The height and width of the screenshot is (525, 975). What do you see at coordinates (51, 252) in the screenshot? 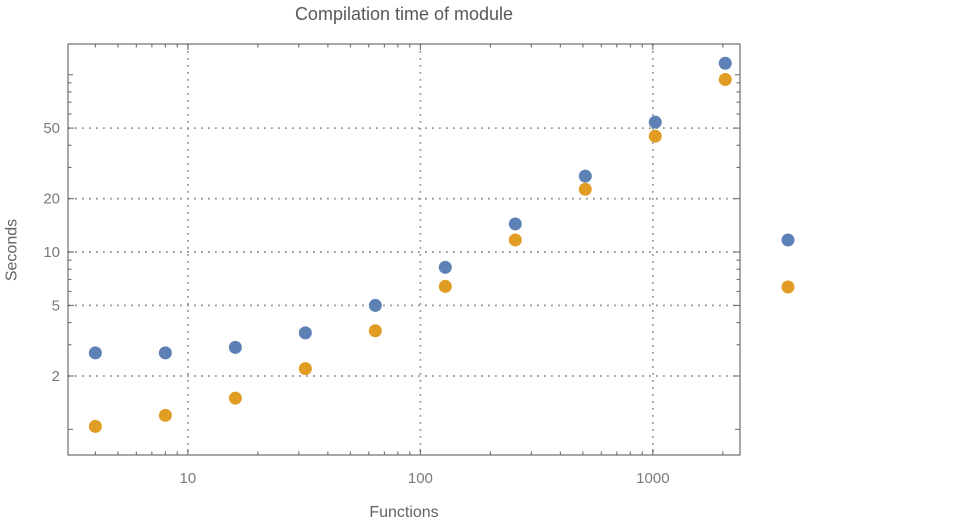
I see `y-tick-label: 10` at bounding box center [51, 252].